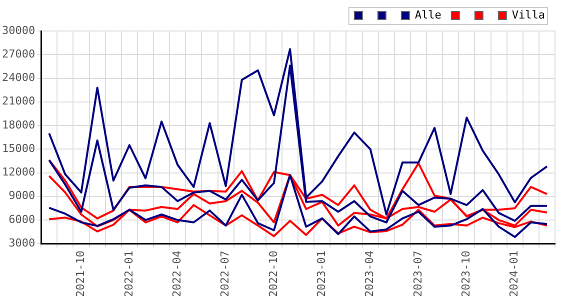  Describe the element at coordinates (19, 148) in the screenshot. I see `y-tick-label: 15000` at that location.